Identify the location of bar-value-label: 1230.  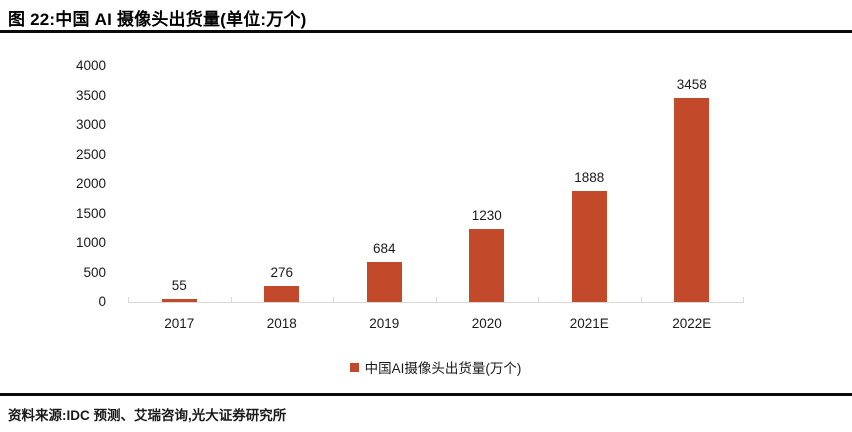
(486, 216).